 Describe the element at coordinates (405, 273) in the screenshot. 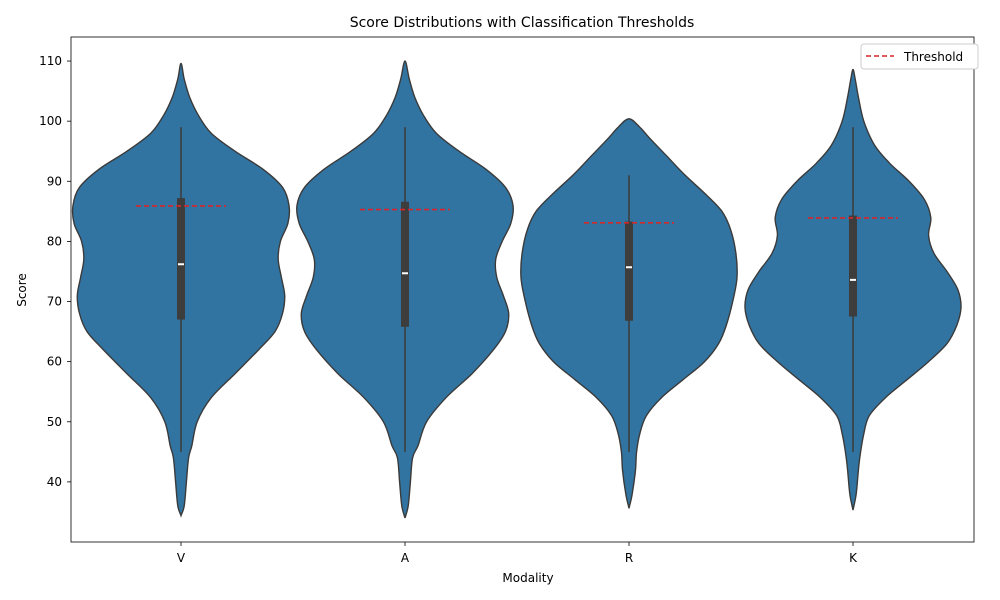

I see `median-marker-A` at that location.